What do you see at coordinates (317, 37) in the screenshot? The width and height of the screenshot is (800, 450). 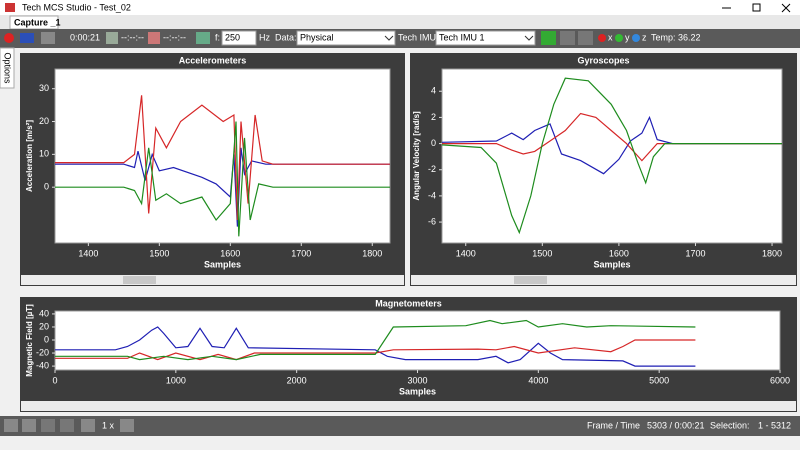 I see `data-value: Physical` at bounding box center [317, 37].